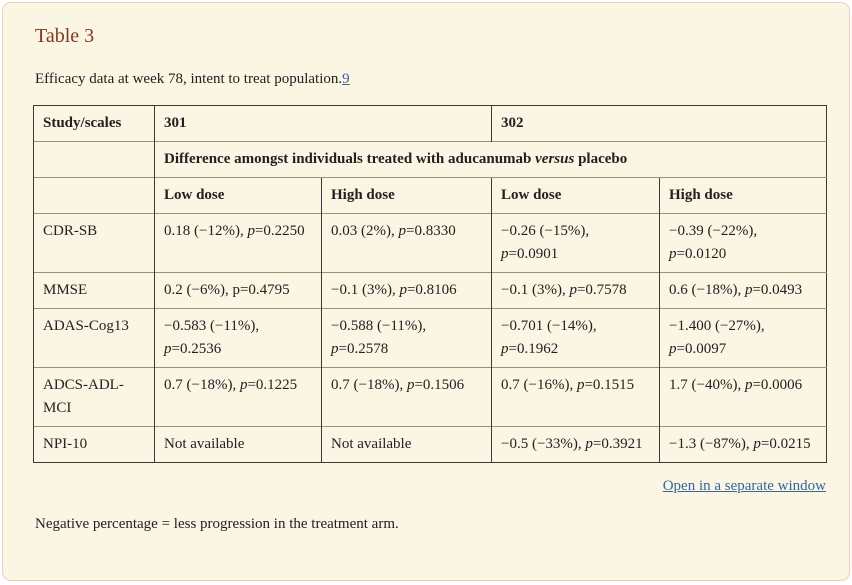 Image resolution: width=852 pixels, height=585 pixels. I want to click on cell-mmse-302-low: −0.1 (3%), p=0.7578, so click(575, 290).